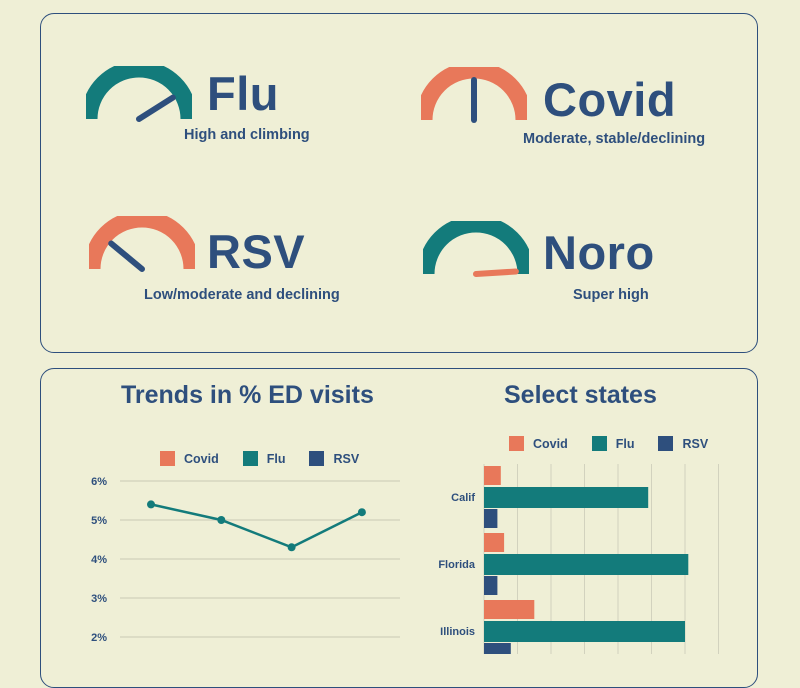 The image size is (800, 688). I want to click on rsv-status: Low/moderate and declining, so click(242, 295).